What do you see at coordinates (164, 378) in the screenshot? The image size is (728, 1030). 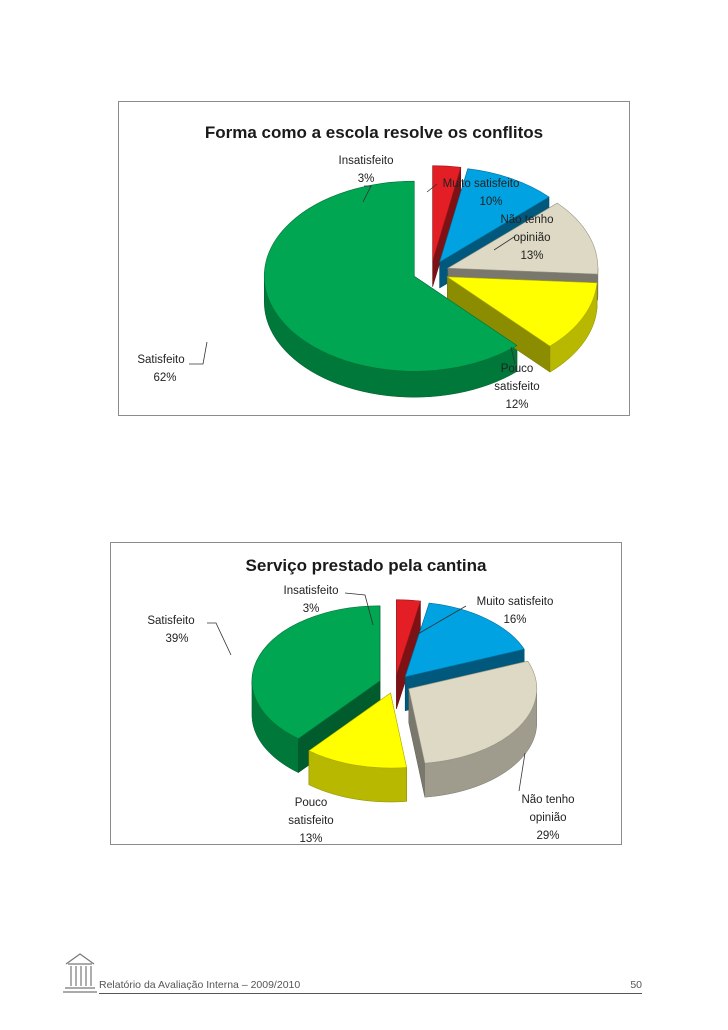 I see `slice-value-label: 62%` at bounding box center [164, 378].